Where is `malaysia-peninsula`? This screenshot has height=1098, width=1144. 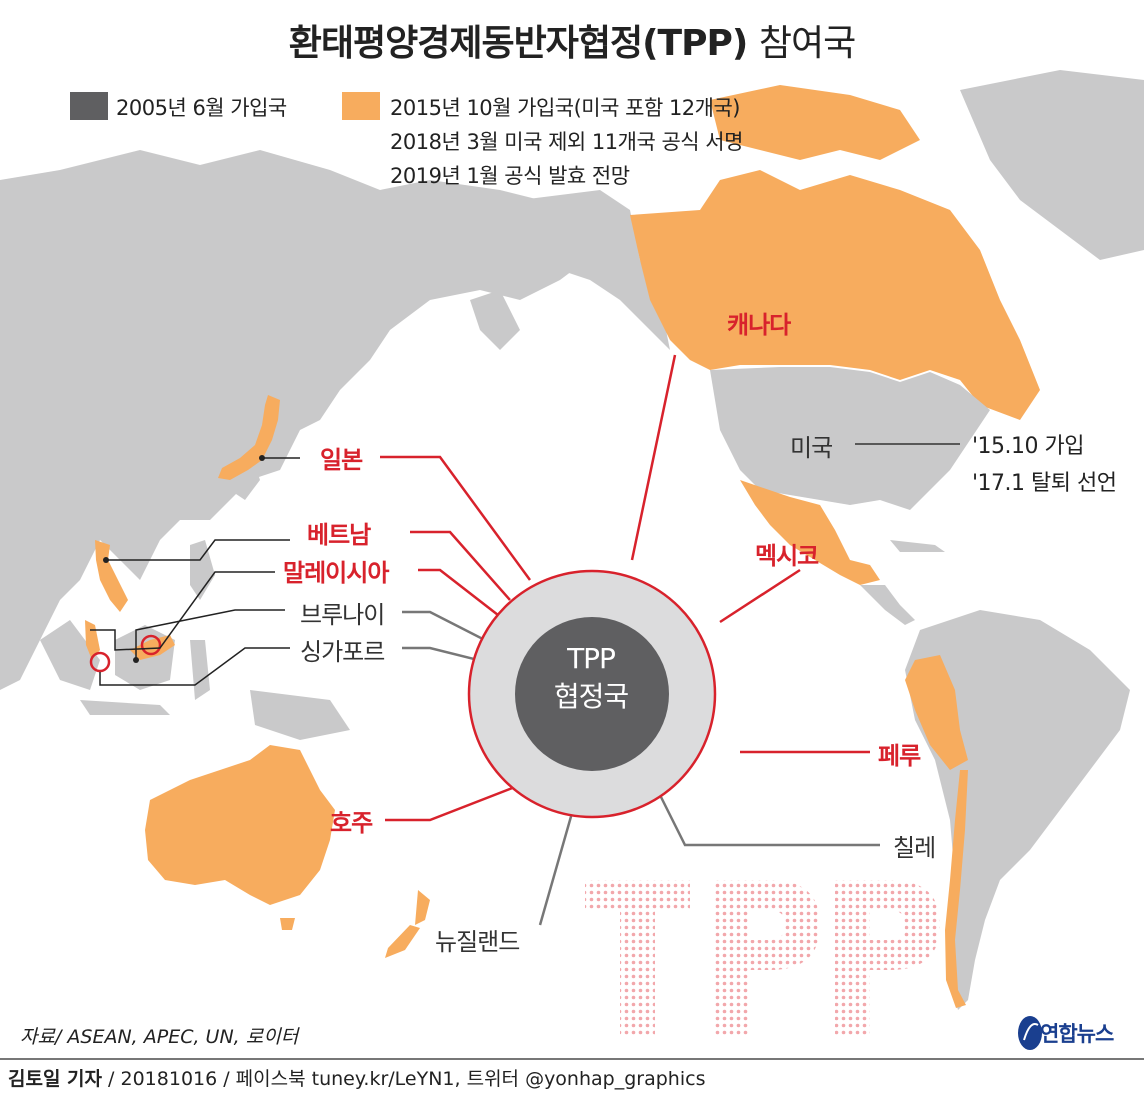
malaysia-peninsula is located at coordinates (92, 640).